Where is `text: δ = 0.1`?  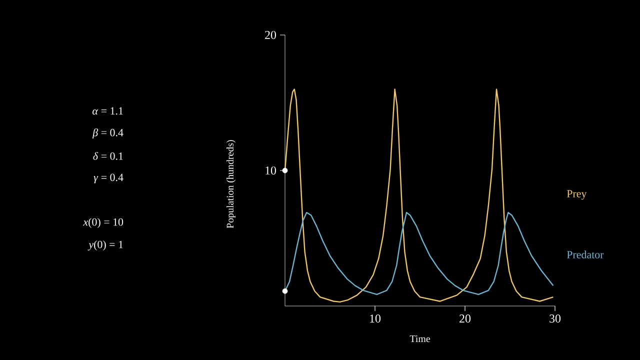
text: δ = 0.1 is located at coordinates (108, 156).